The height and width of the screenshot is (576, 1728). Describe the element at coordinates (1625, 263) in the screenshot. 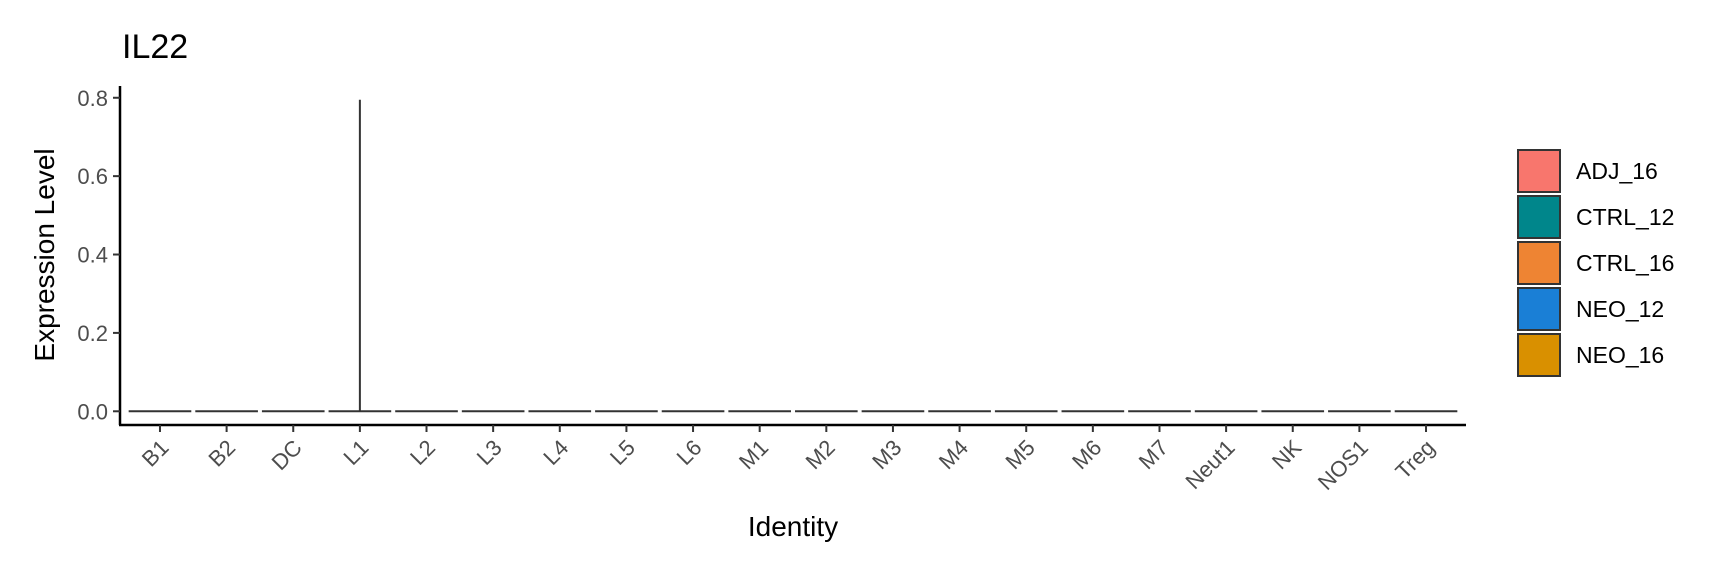

I see `legend-label: CTRL_16` at that location.